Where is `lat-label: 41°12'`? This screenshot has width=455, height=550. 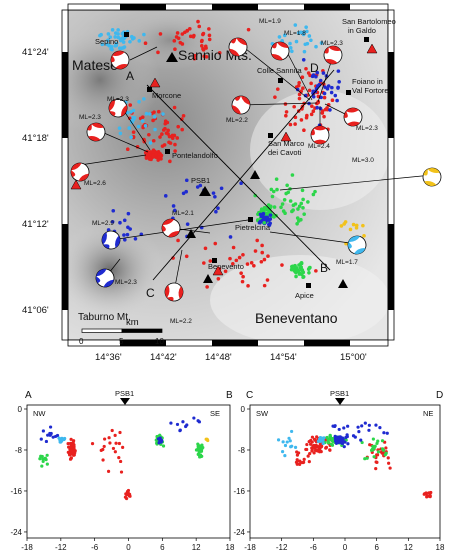
lat-label: 41°12' is located at coordinates (35, 224).